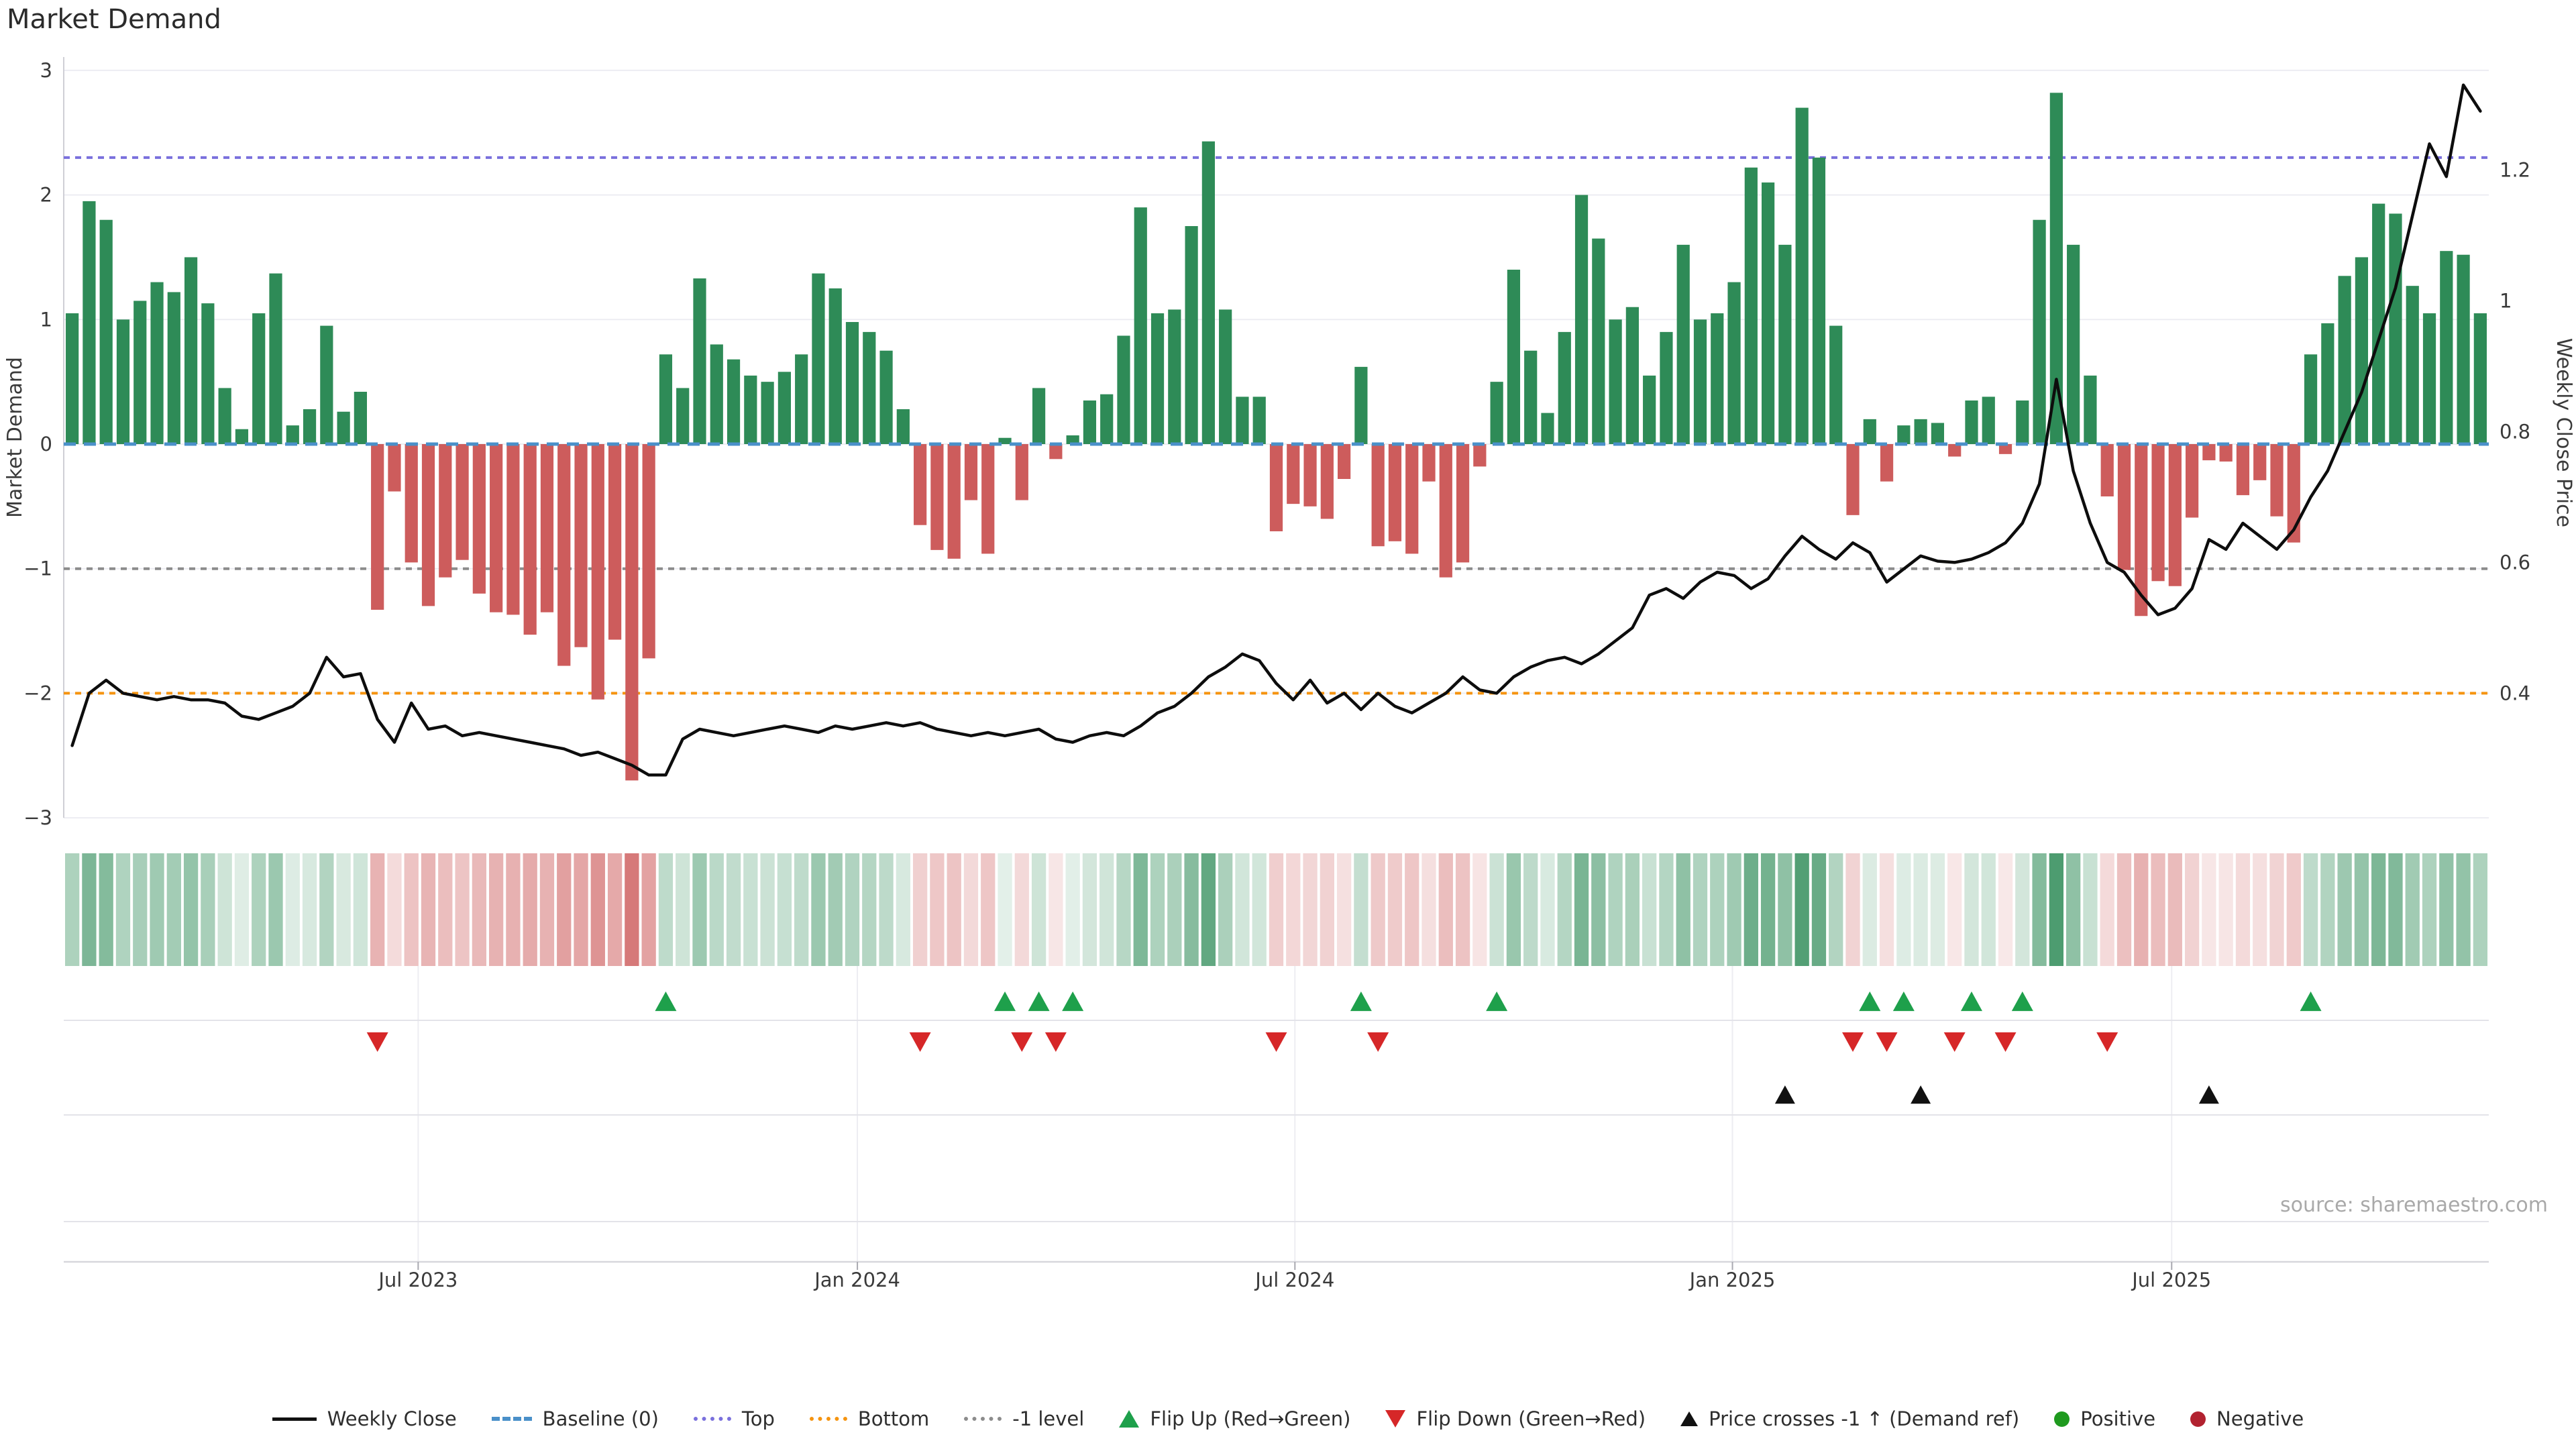  I want to click on legend-label-negative: Negative, so click(2260, 1418).